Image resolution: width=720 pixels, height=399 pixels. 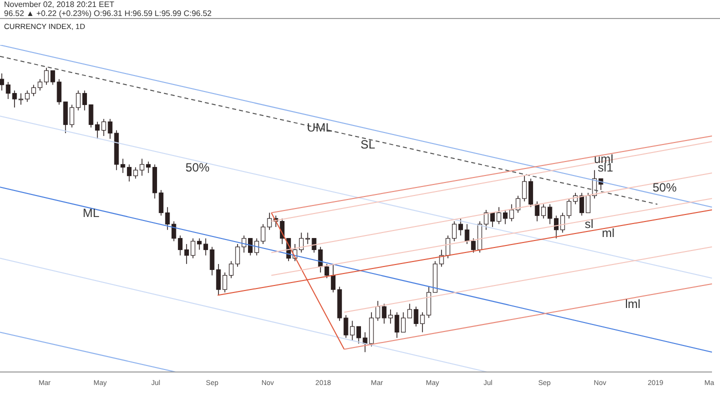 What do you see at coordinates (91, 213) in the screenshot?
I see `annotation: ML` at bounding box center [91, 213].